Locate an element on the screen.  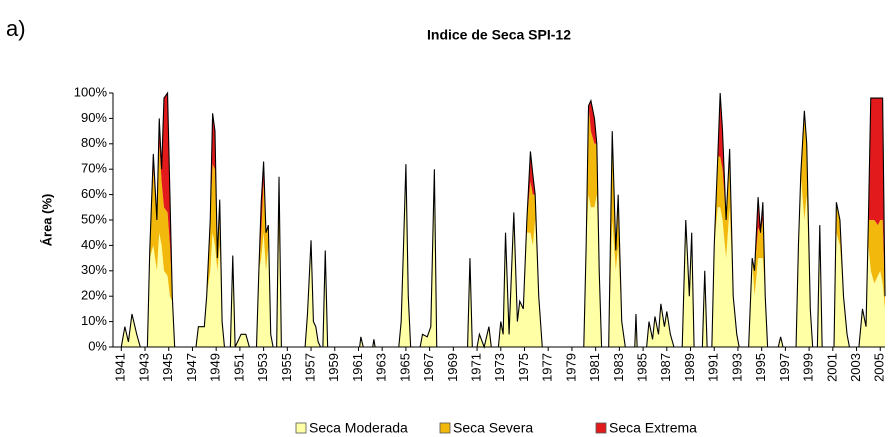
y-tick-label: 80% is located at coordinates (94, 142).